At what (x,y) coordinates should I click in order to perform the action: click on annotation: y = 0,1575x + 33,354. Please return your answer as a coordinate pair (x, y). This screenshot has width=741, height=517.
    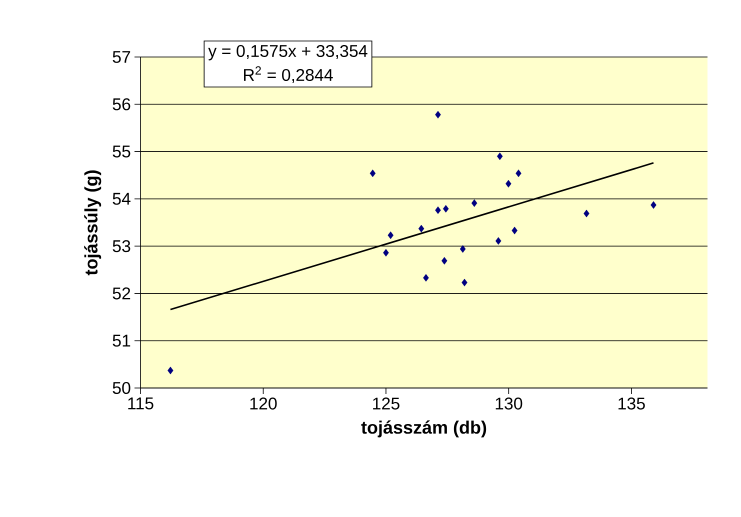
    Looking at the image, I should click on (288, 52).